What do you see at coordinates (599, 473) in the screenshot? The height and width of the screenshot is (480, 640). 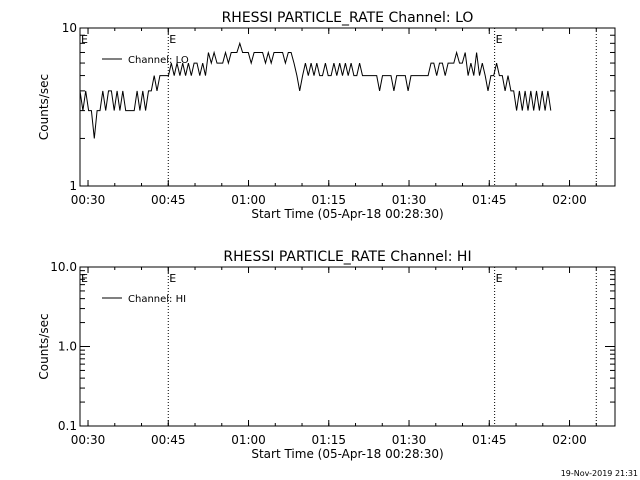 I see `timestamp-label: 19-Nov-2019 21:31` at bounding box center [599, 473].